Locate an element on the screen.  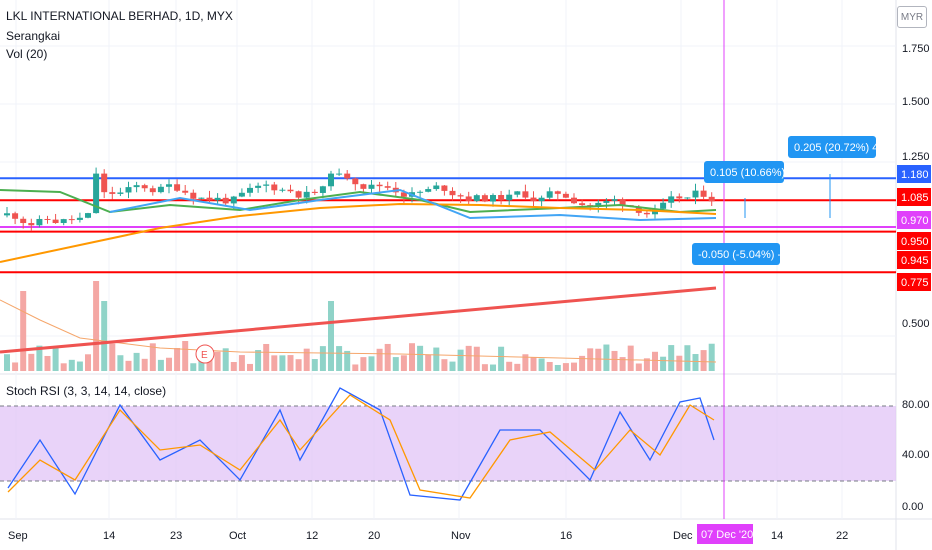
rsi-axis-label: 80.00 is located at coordinates (916, 405).